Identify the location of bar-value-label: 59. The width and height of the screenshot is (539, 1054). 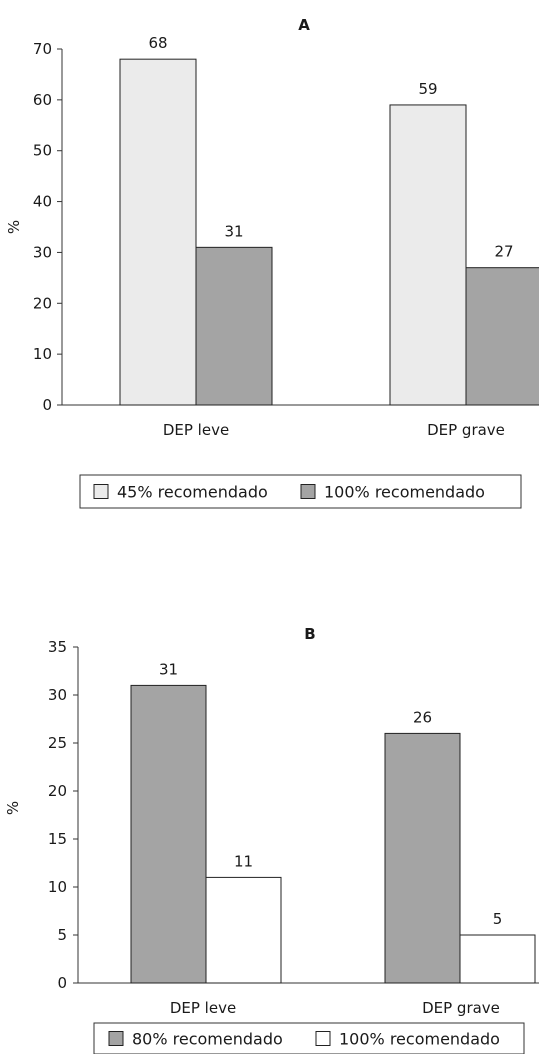
(427, 89).